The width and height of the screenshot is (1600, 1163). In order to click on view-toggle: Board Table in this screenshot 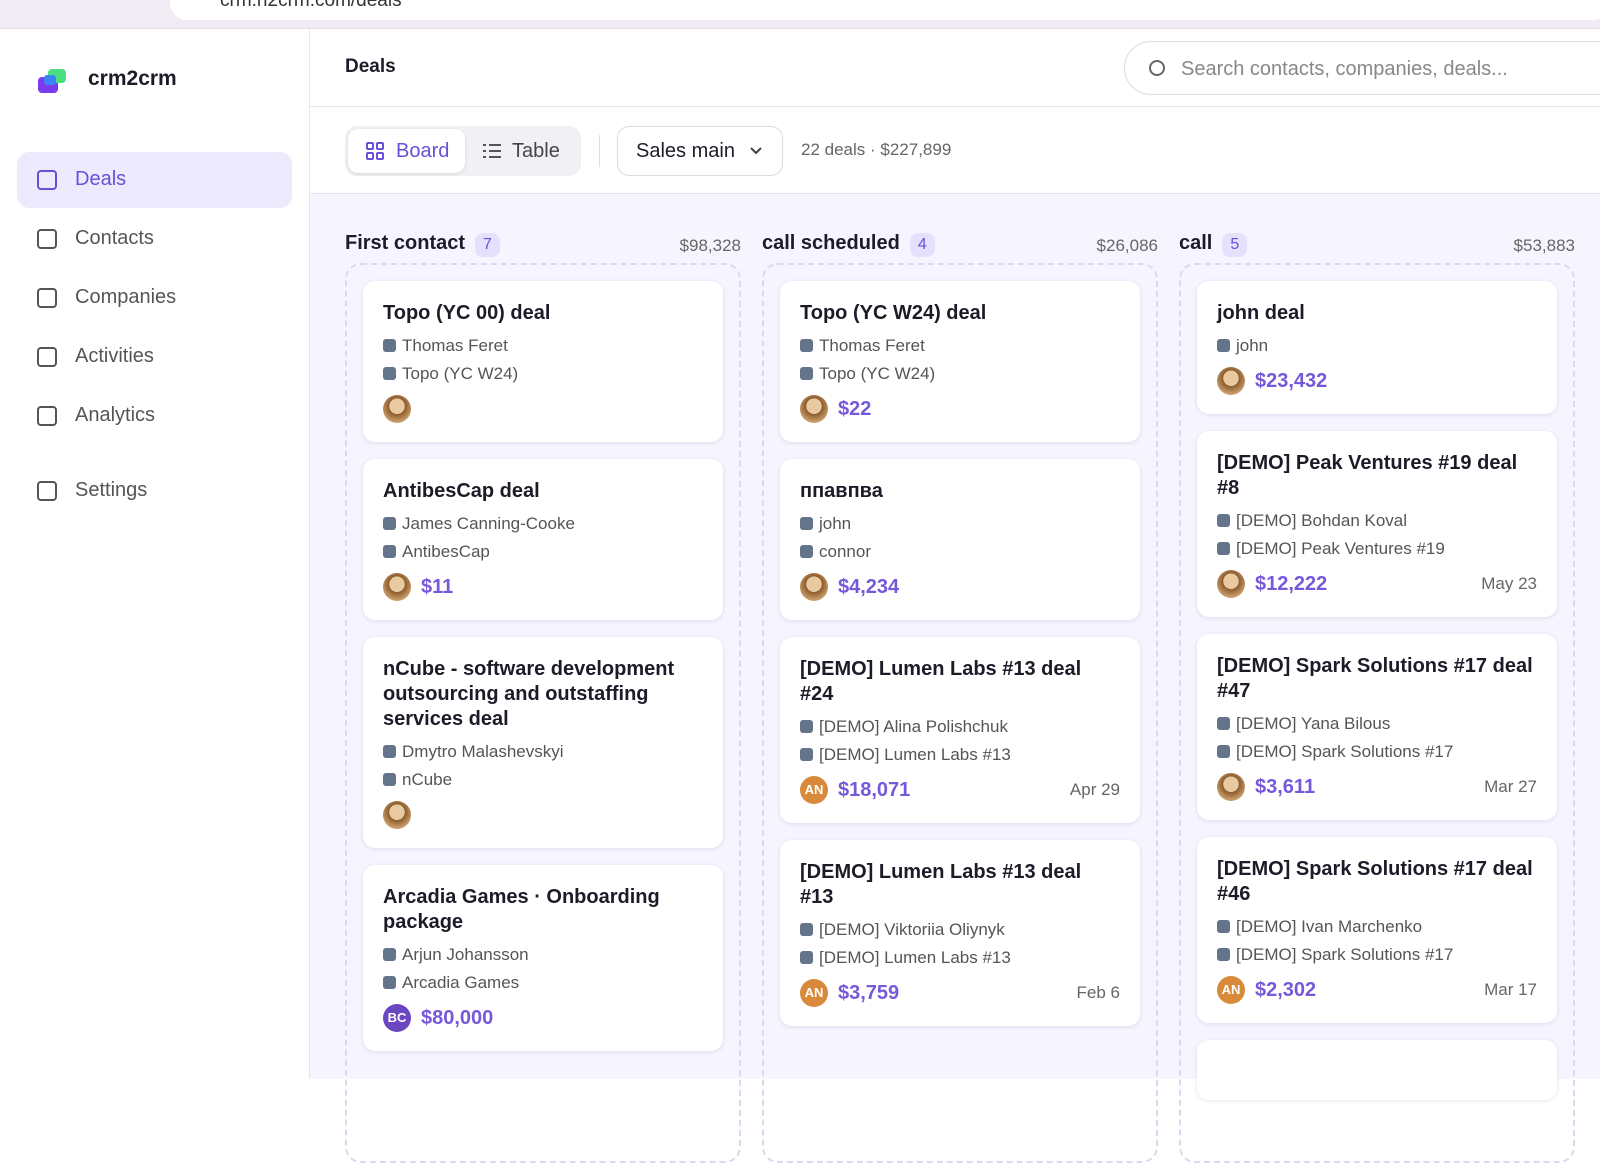, I will do `click(463, 151)`.